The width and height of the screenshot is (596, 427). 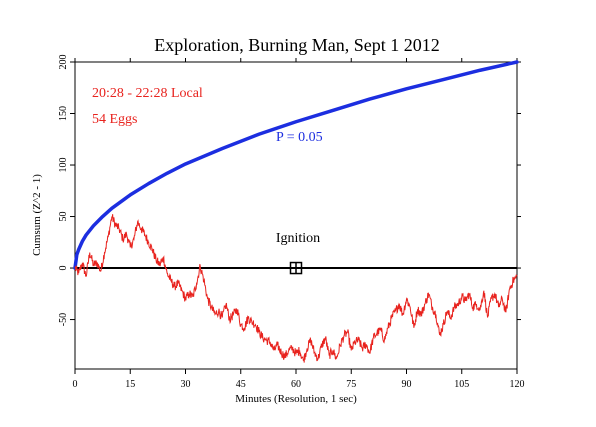 I want to click on x-axis-label: Minutes (Resolution, 1 sec), so click(x=296, y=399).